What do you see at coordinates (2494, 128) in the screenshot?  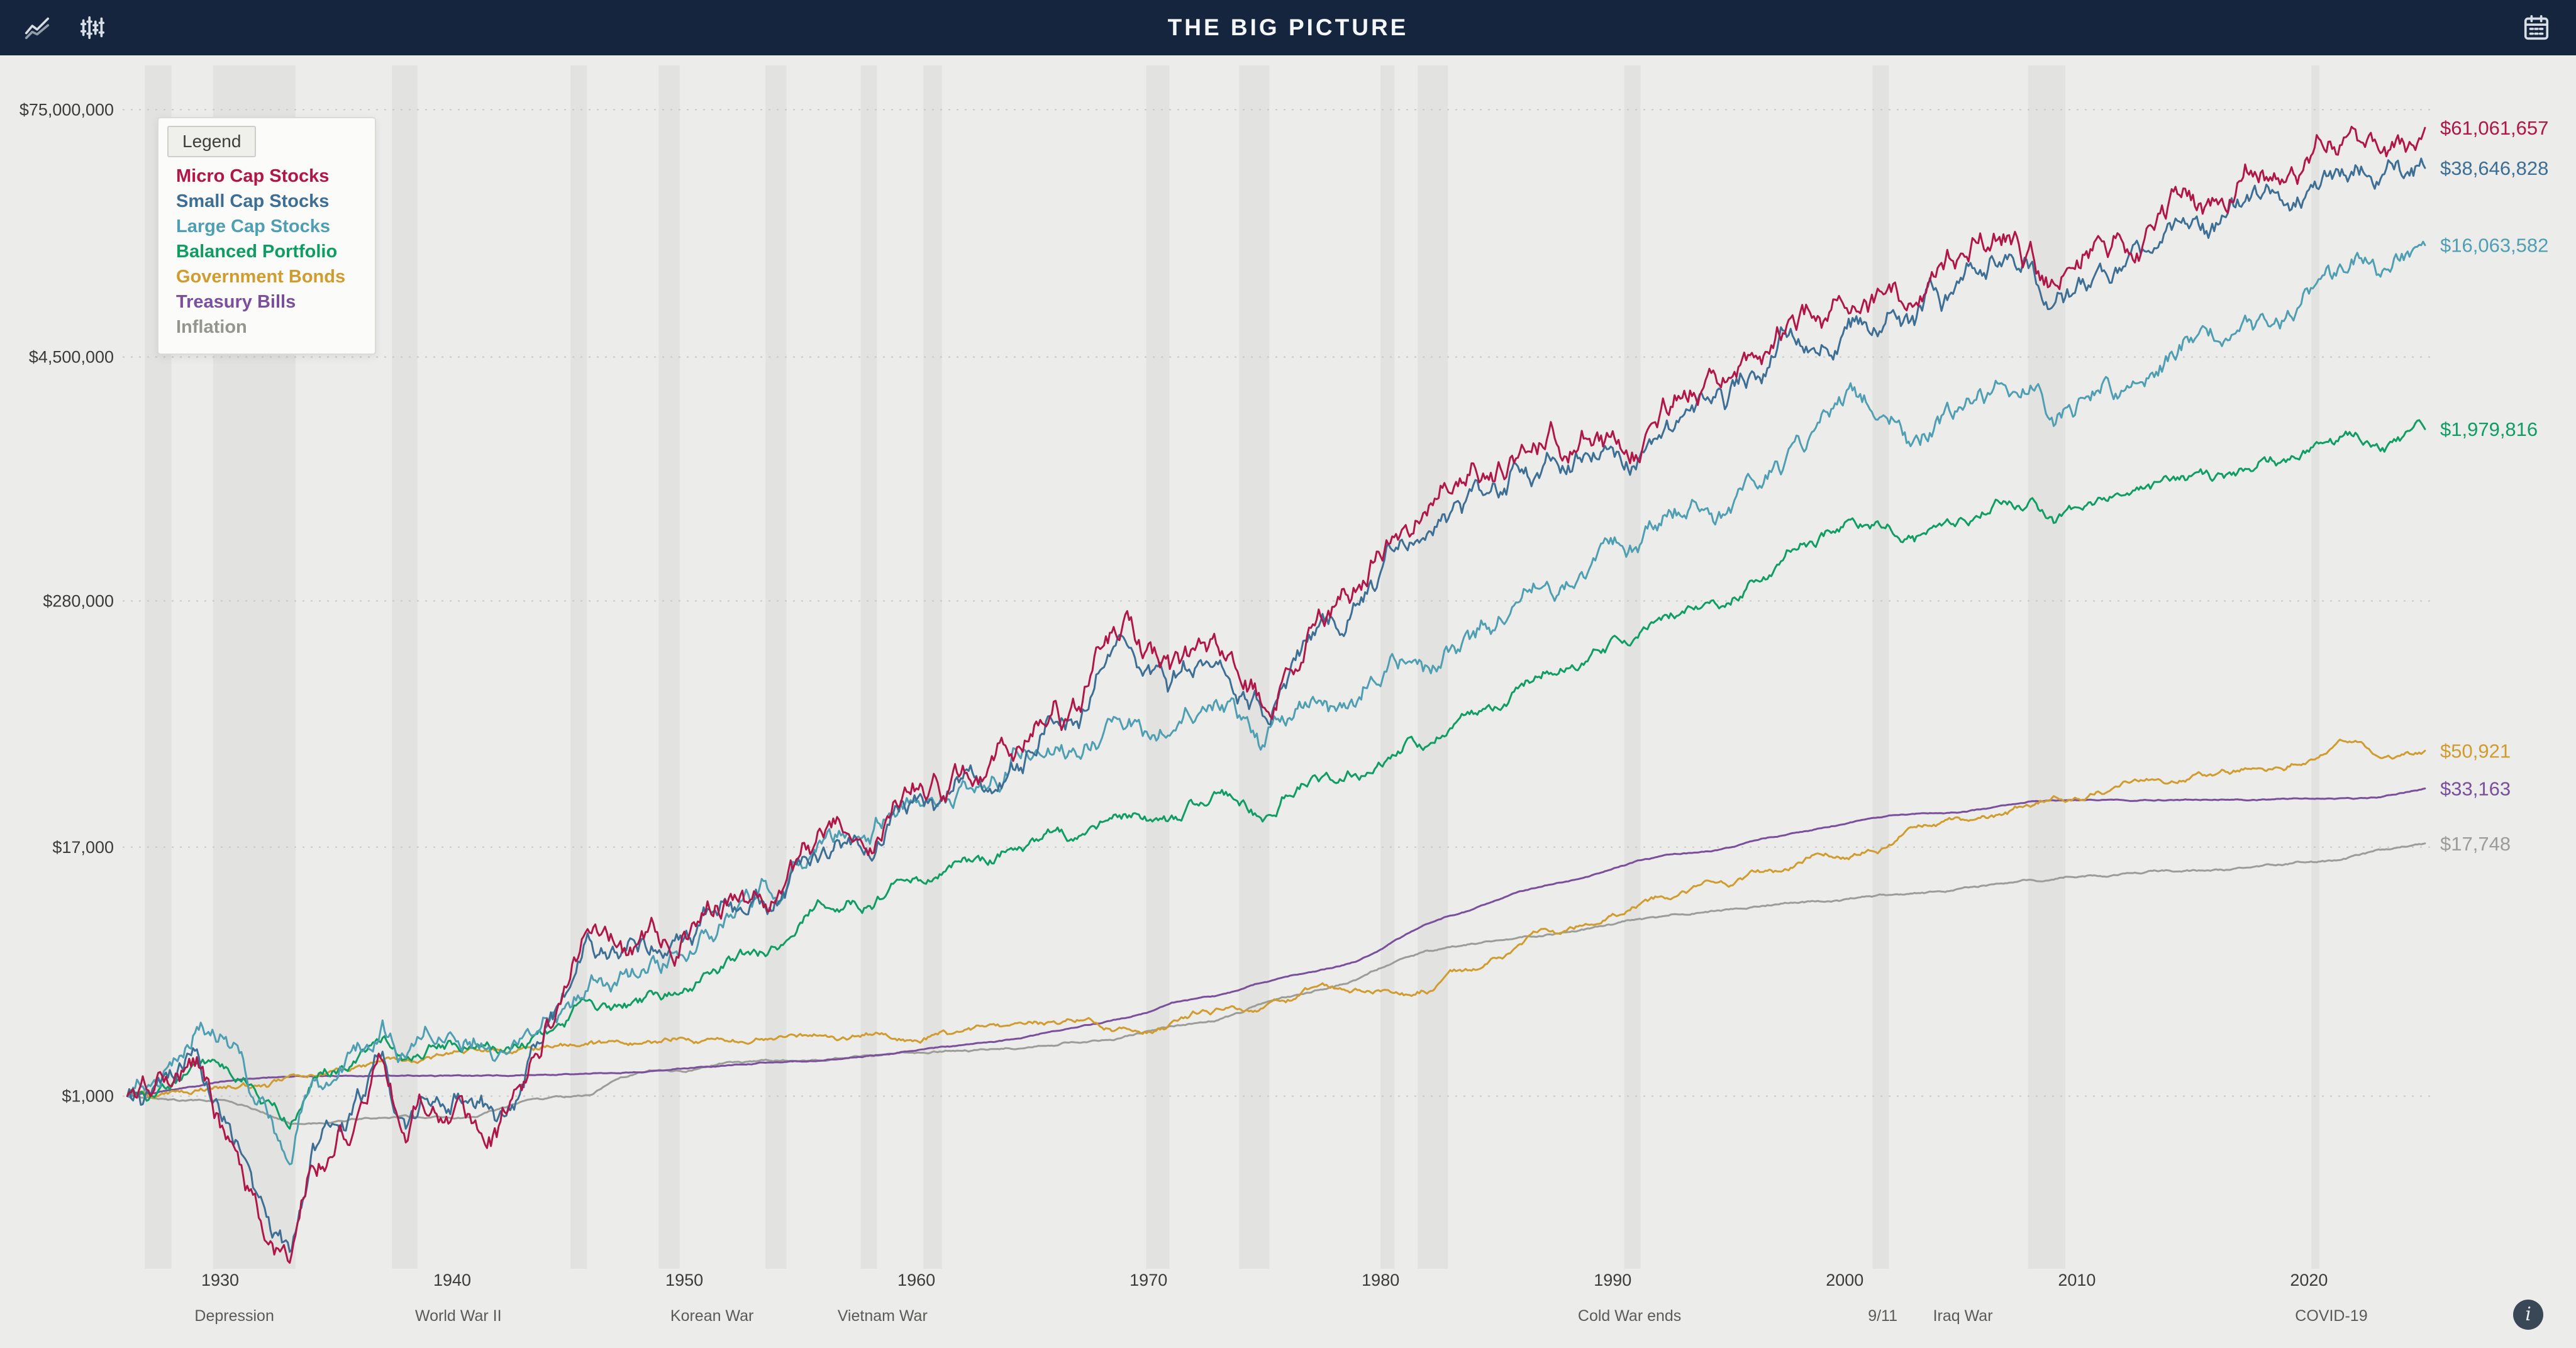 I see `end-label-micro-cap-stocks: $61,061,657` at bounding box center [2494, 128].